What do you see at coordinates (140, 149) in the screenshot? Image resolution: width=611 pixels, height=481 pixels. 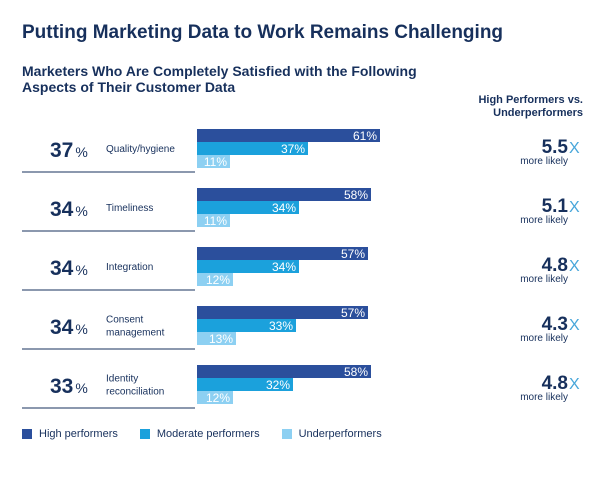 I see `category-label: Quality/hygiene` at bounding box center [140, 149].